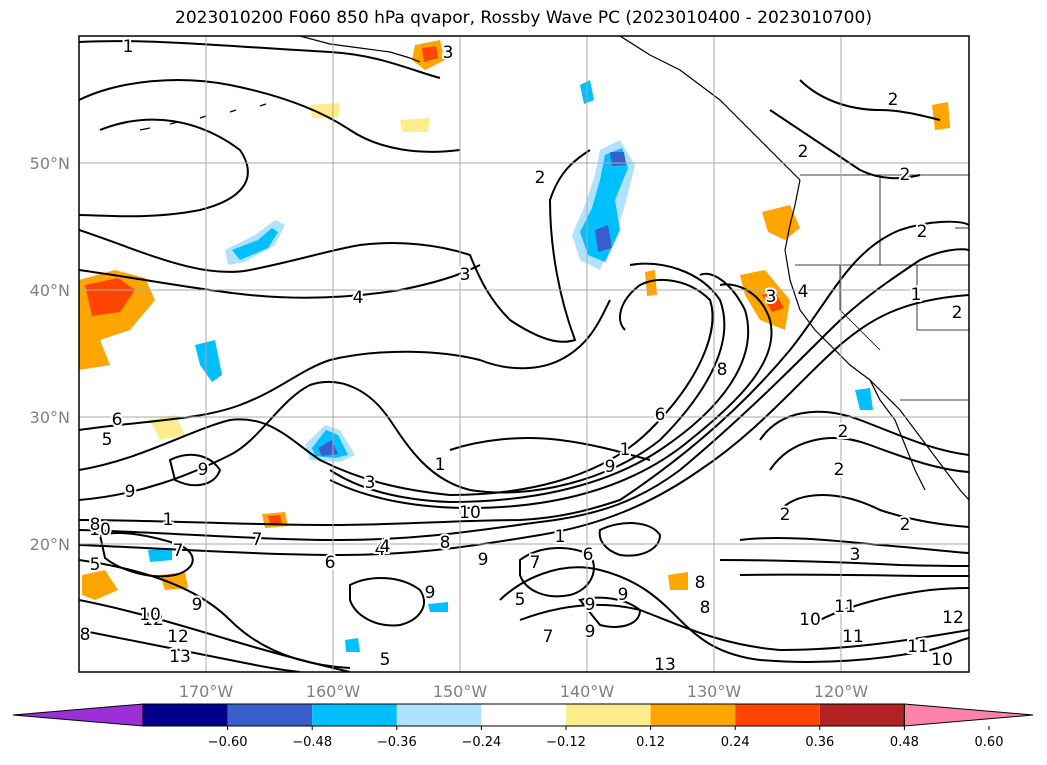  Describe the element at coordinates (603, 238) in the screenshot. I see `negative-anomaly-gulf-core` at that location.